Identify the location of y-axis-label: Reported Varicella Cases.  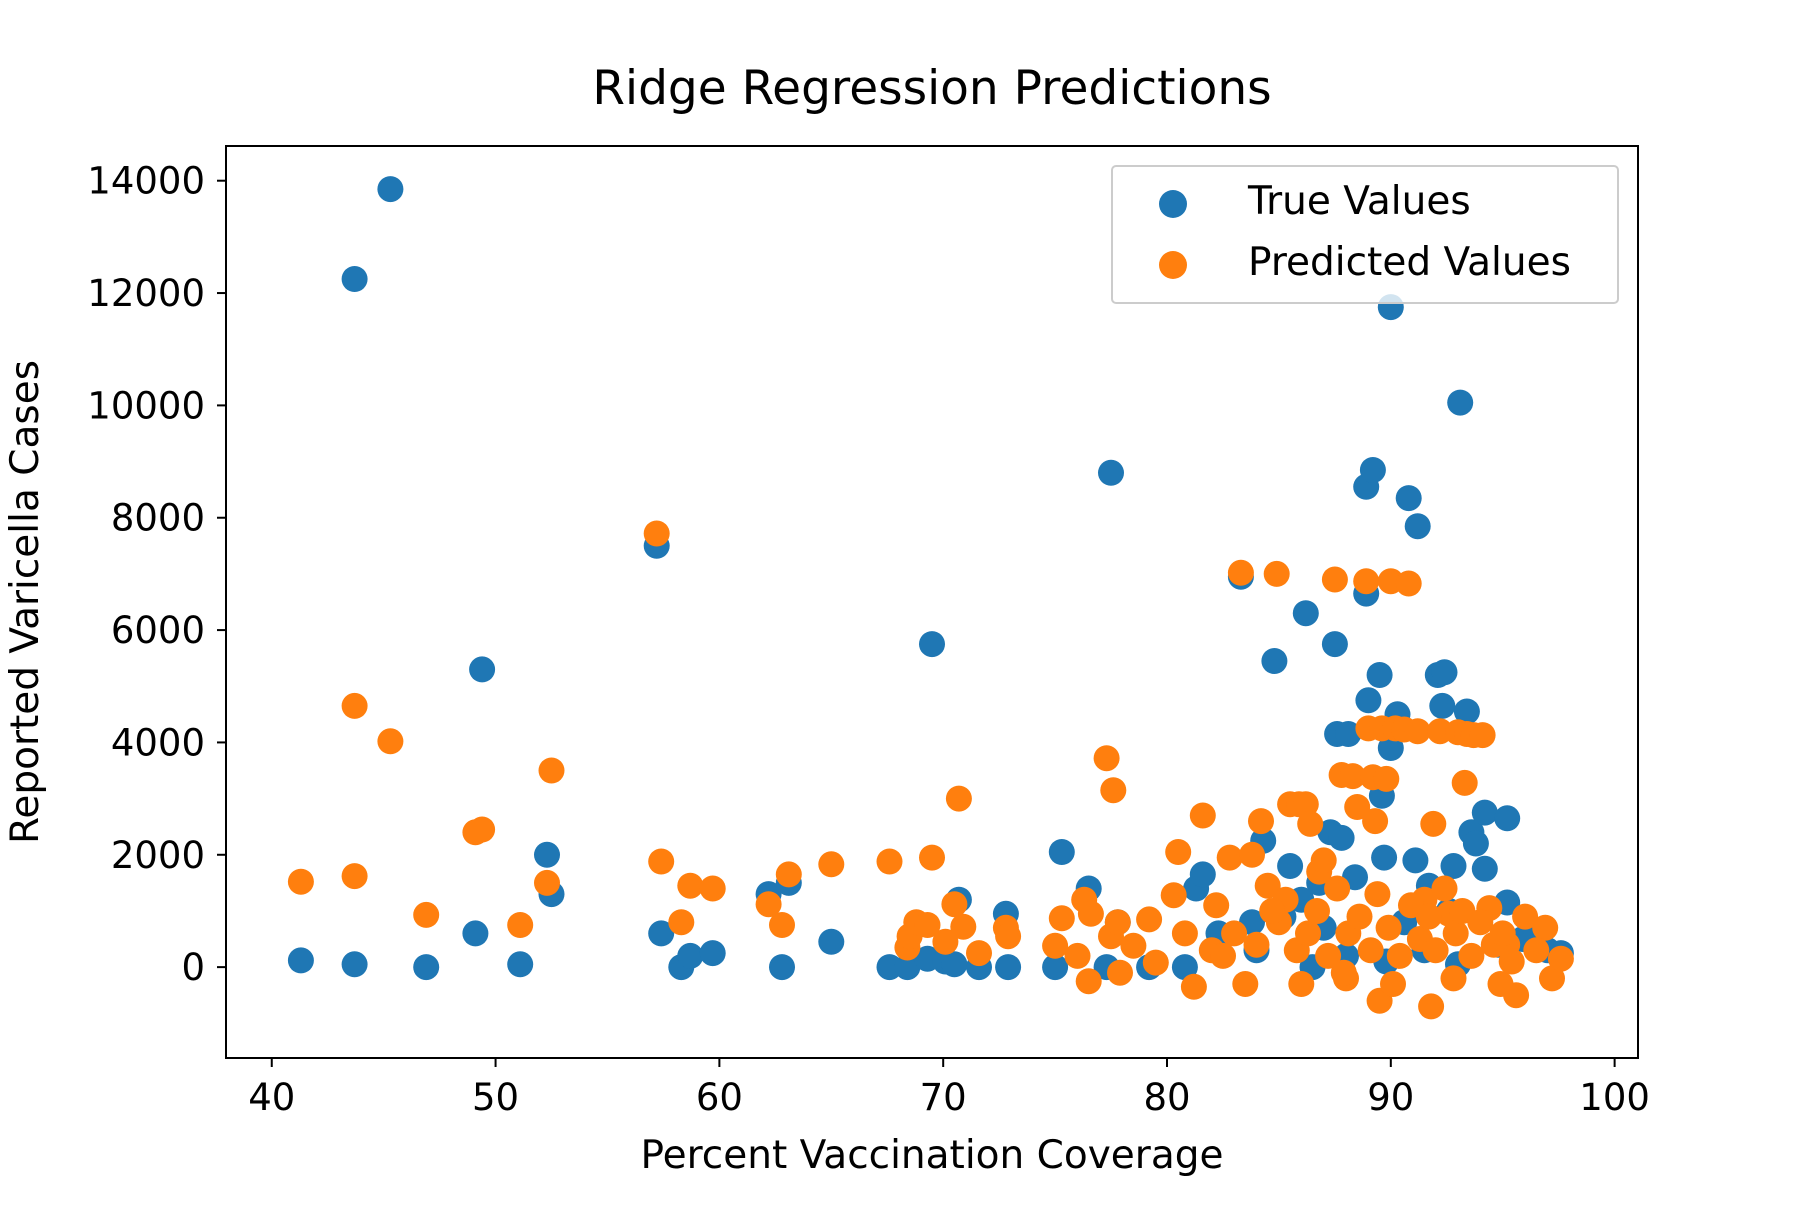
(25, 602).